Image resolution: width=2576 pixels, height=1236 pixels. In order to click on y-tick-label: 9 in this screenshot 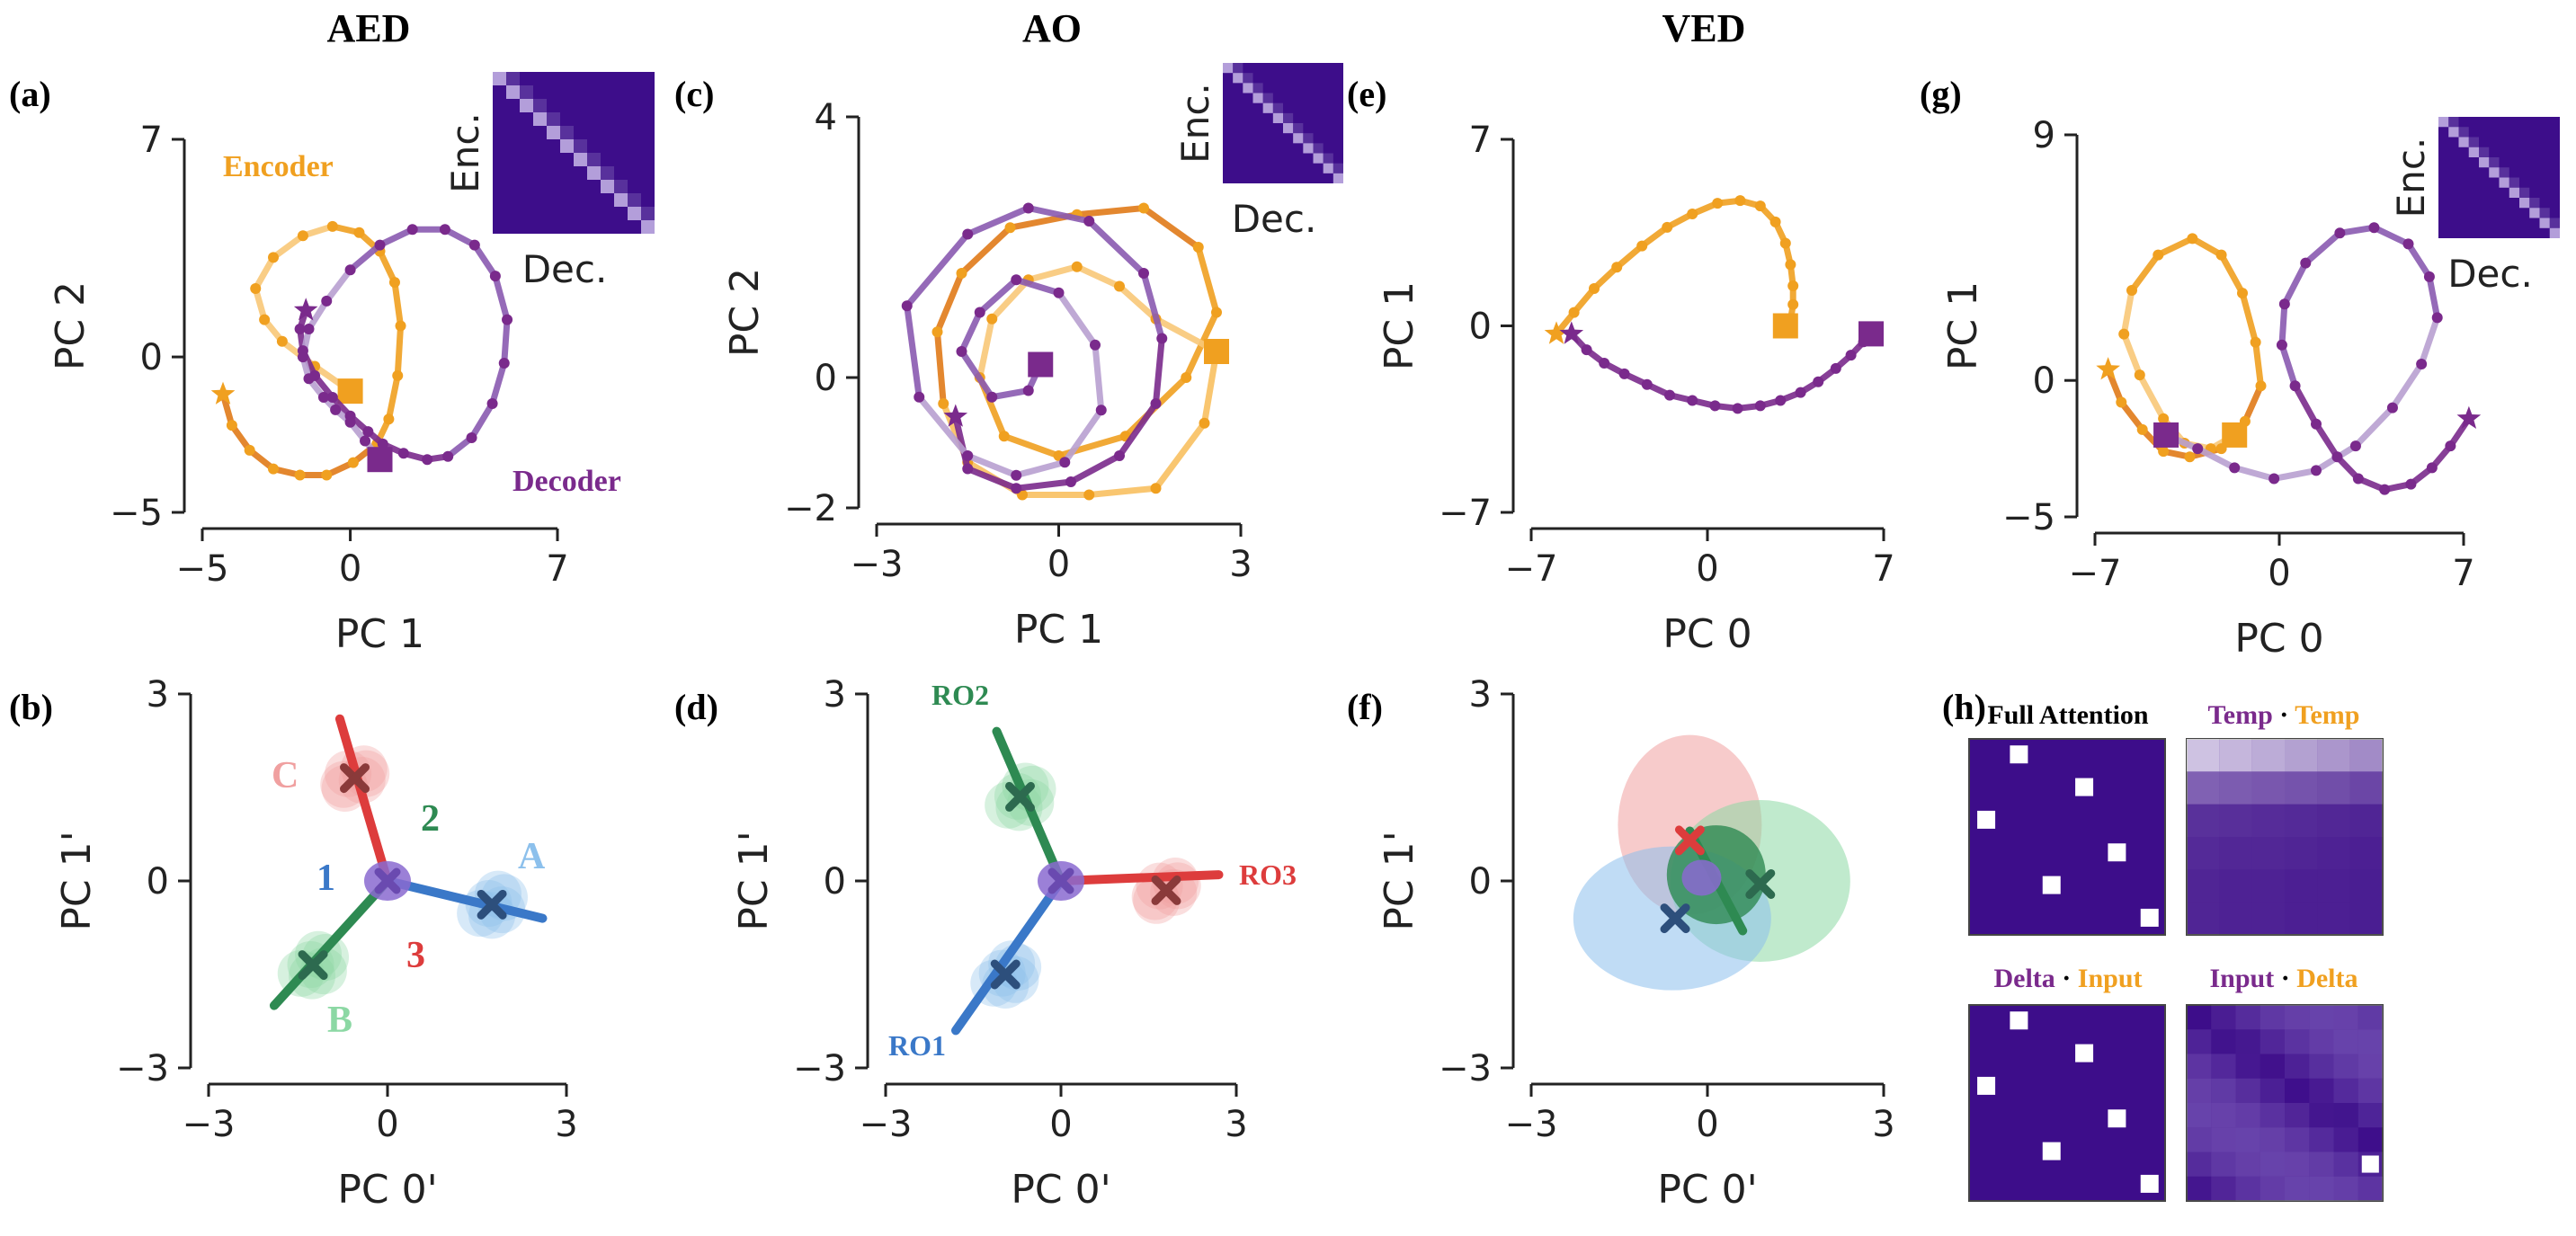, I will do `click(2044, 135)`.